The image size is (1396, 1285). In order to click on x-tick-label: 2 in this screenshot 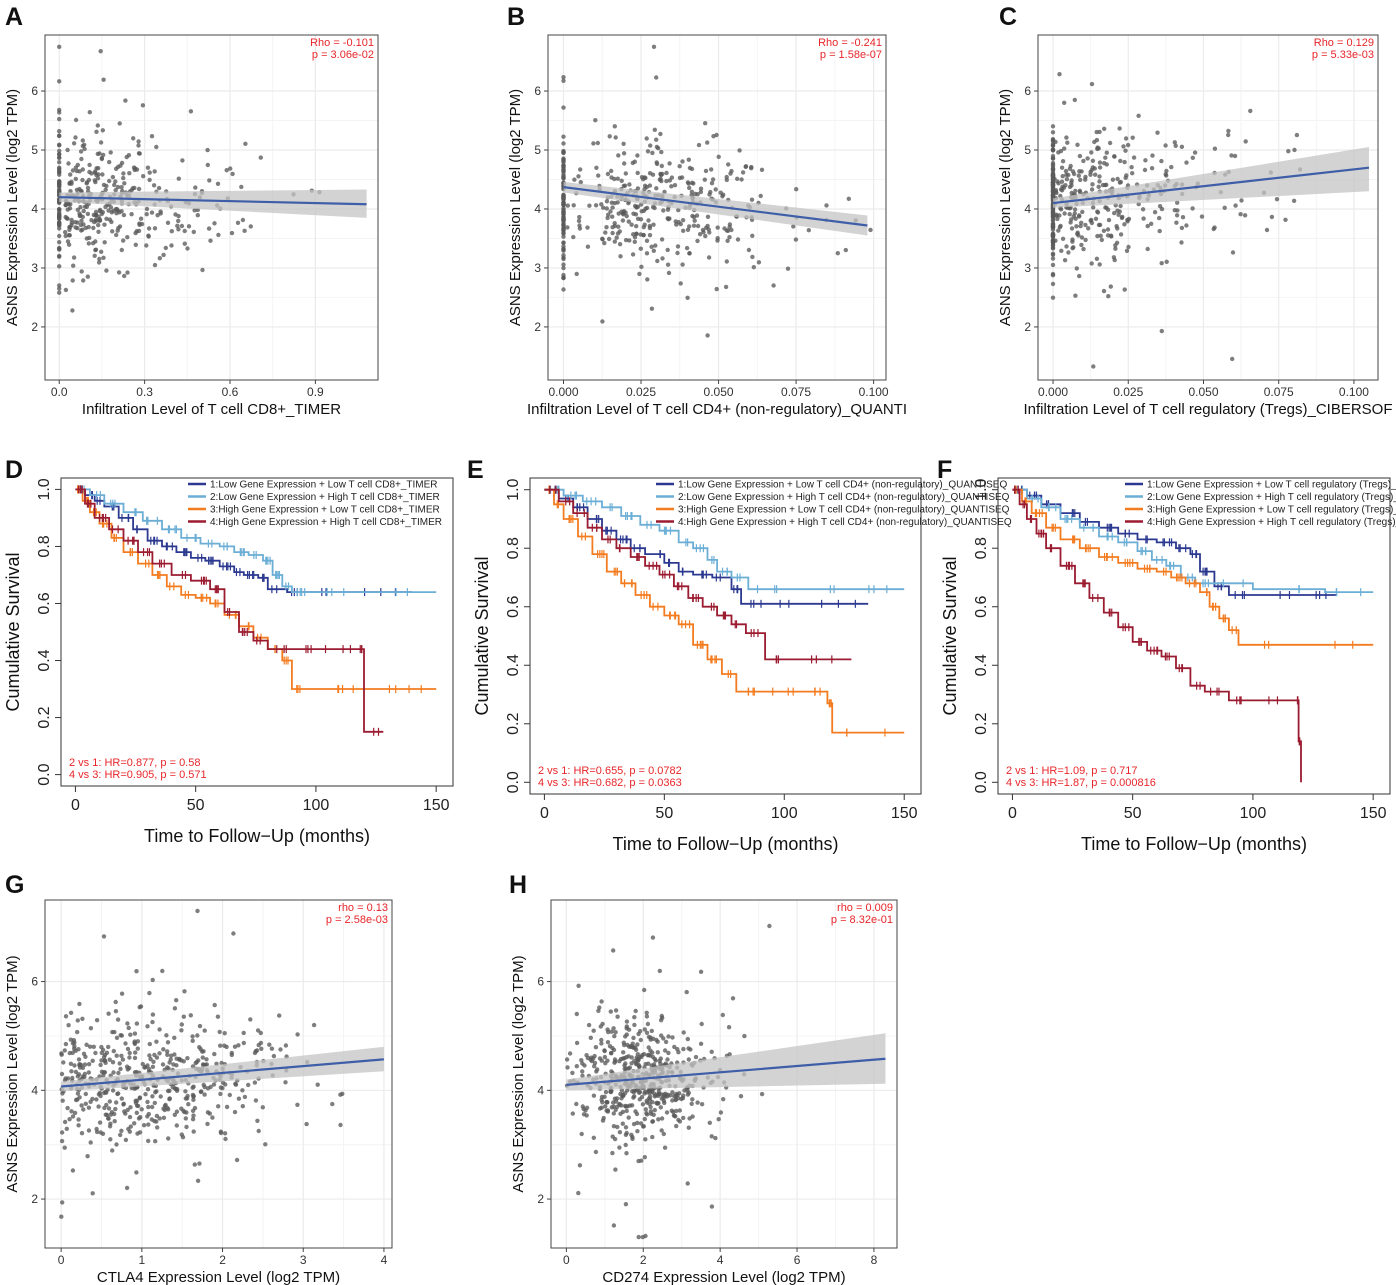, I will do `click(643, 1260)`.